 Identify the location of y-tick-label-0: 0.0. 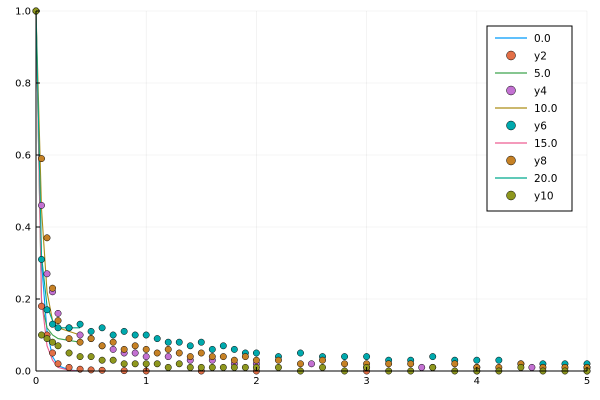
(23, 372).